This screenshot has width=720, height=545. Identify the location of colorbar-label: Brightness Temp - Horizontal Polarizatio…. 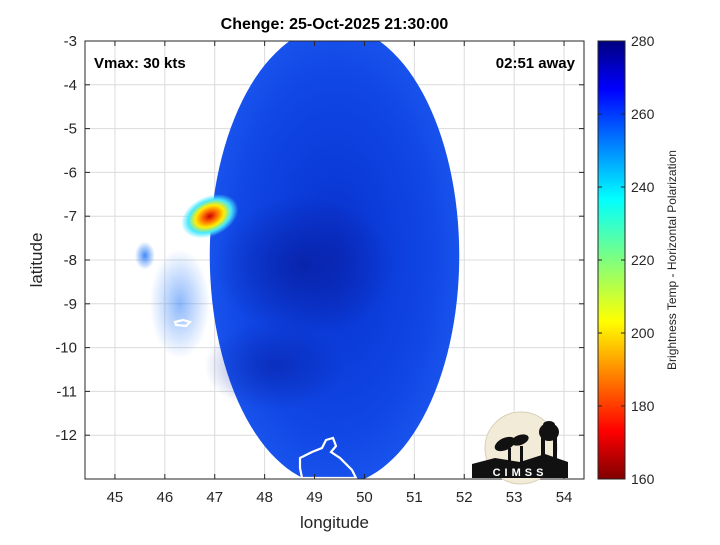
(672, 260).